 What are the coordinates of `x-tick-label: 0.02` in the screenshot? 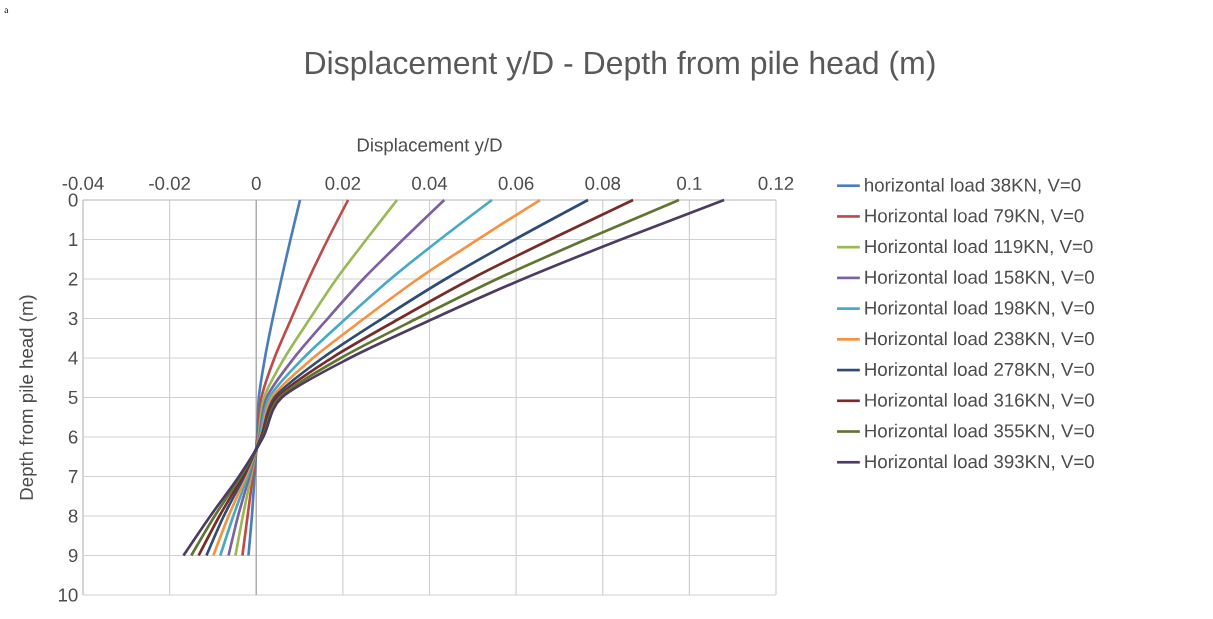 It's located at (343, 183).